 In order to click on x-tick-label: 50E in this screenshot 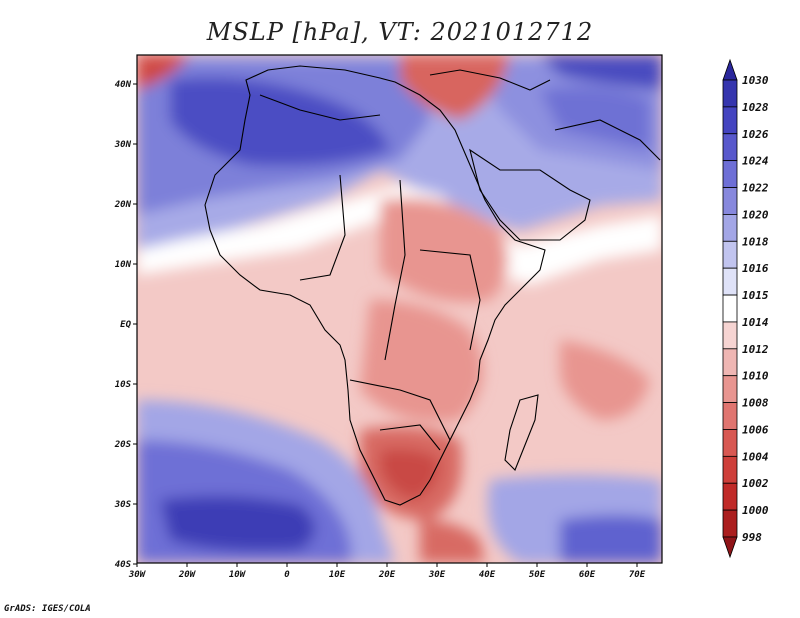, I will do `click(537, 575)`.